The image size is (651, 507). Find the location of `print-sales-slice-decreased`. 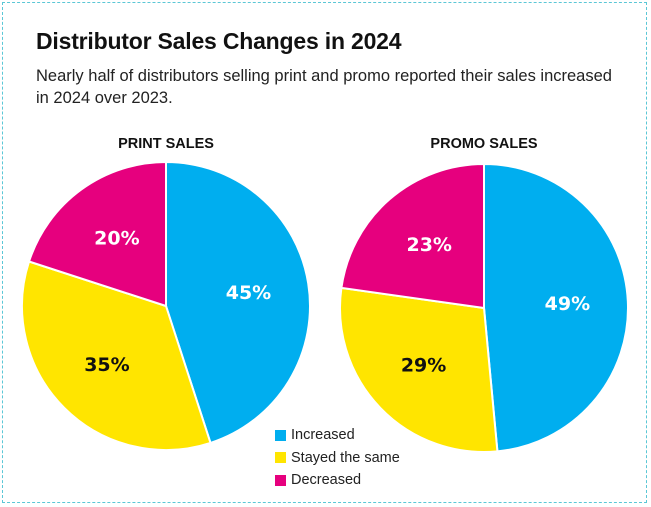

print-sales-slice-decreased is located at coordinates (97, 234).